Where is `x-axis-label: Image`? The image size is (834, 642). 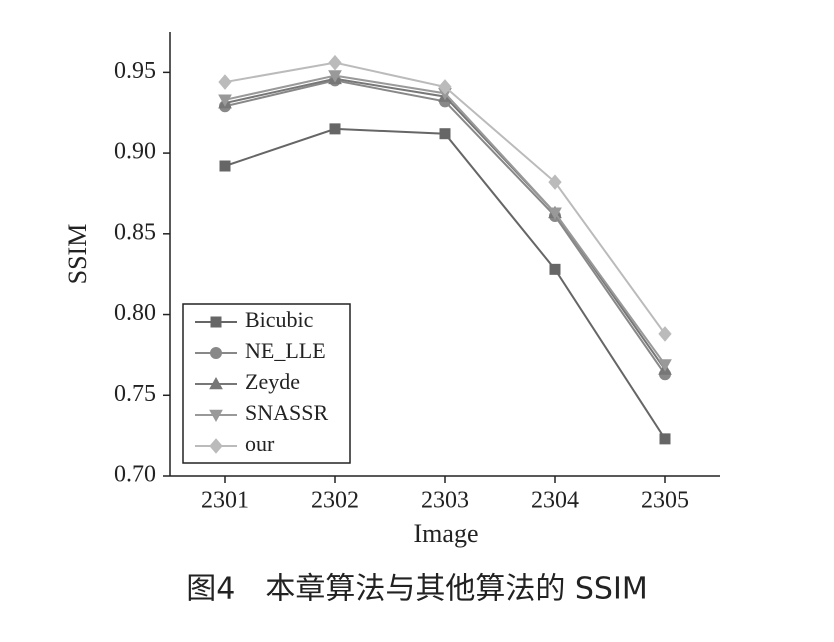
x-axis-label: Image is located at coordinates (446, 533).